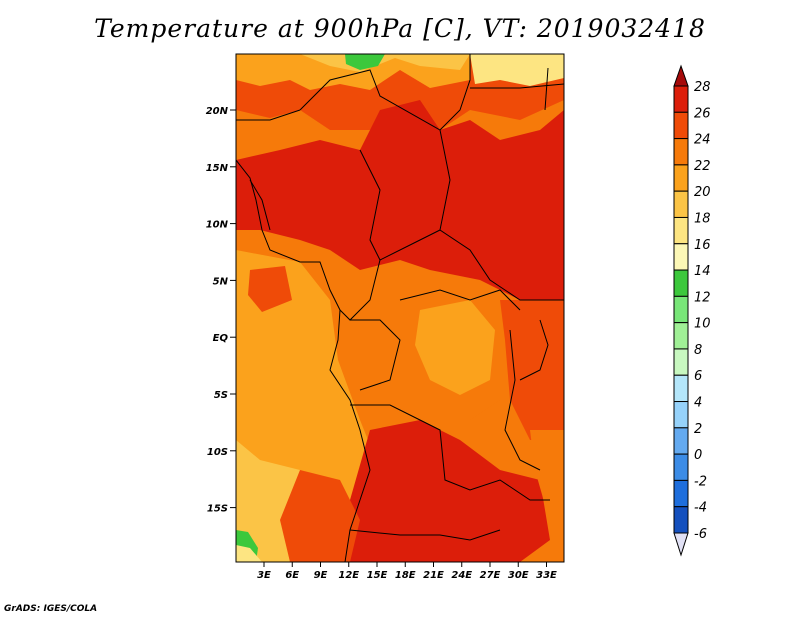 This screenshot has height=618, width=800. What do you see at coordinates (522, 400) in the screenshot?
I see `border-east-lakes` at bounding box center [522, 400].